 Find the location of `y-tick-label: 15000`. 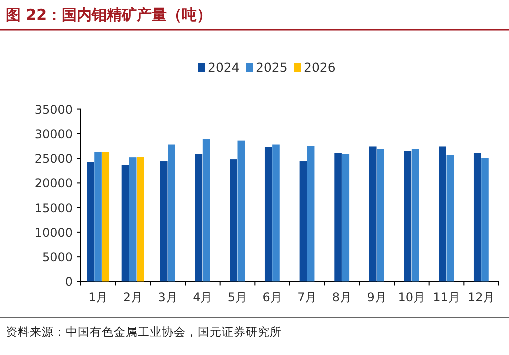

y-tick-label: 15000 is located at coordinates (53, 208).